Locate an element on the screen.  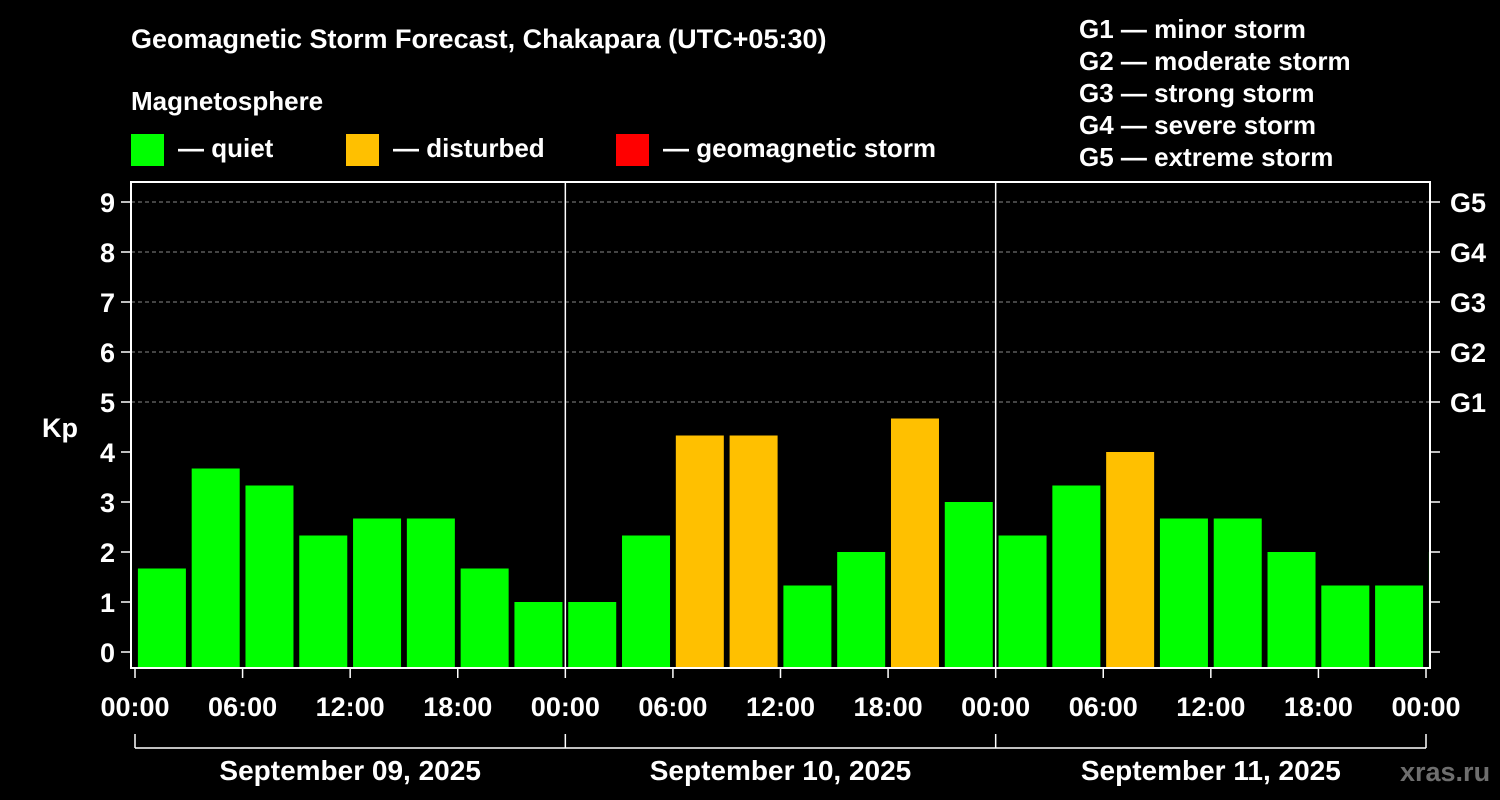
y-tick-label: 3 is located at coordinates (107, 503).